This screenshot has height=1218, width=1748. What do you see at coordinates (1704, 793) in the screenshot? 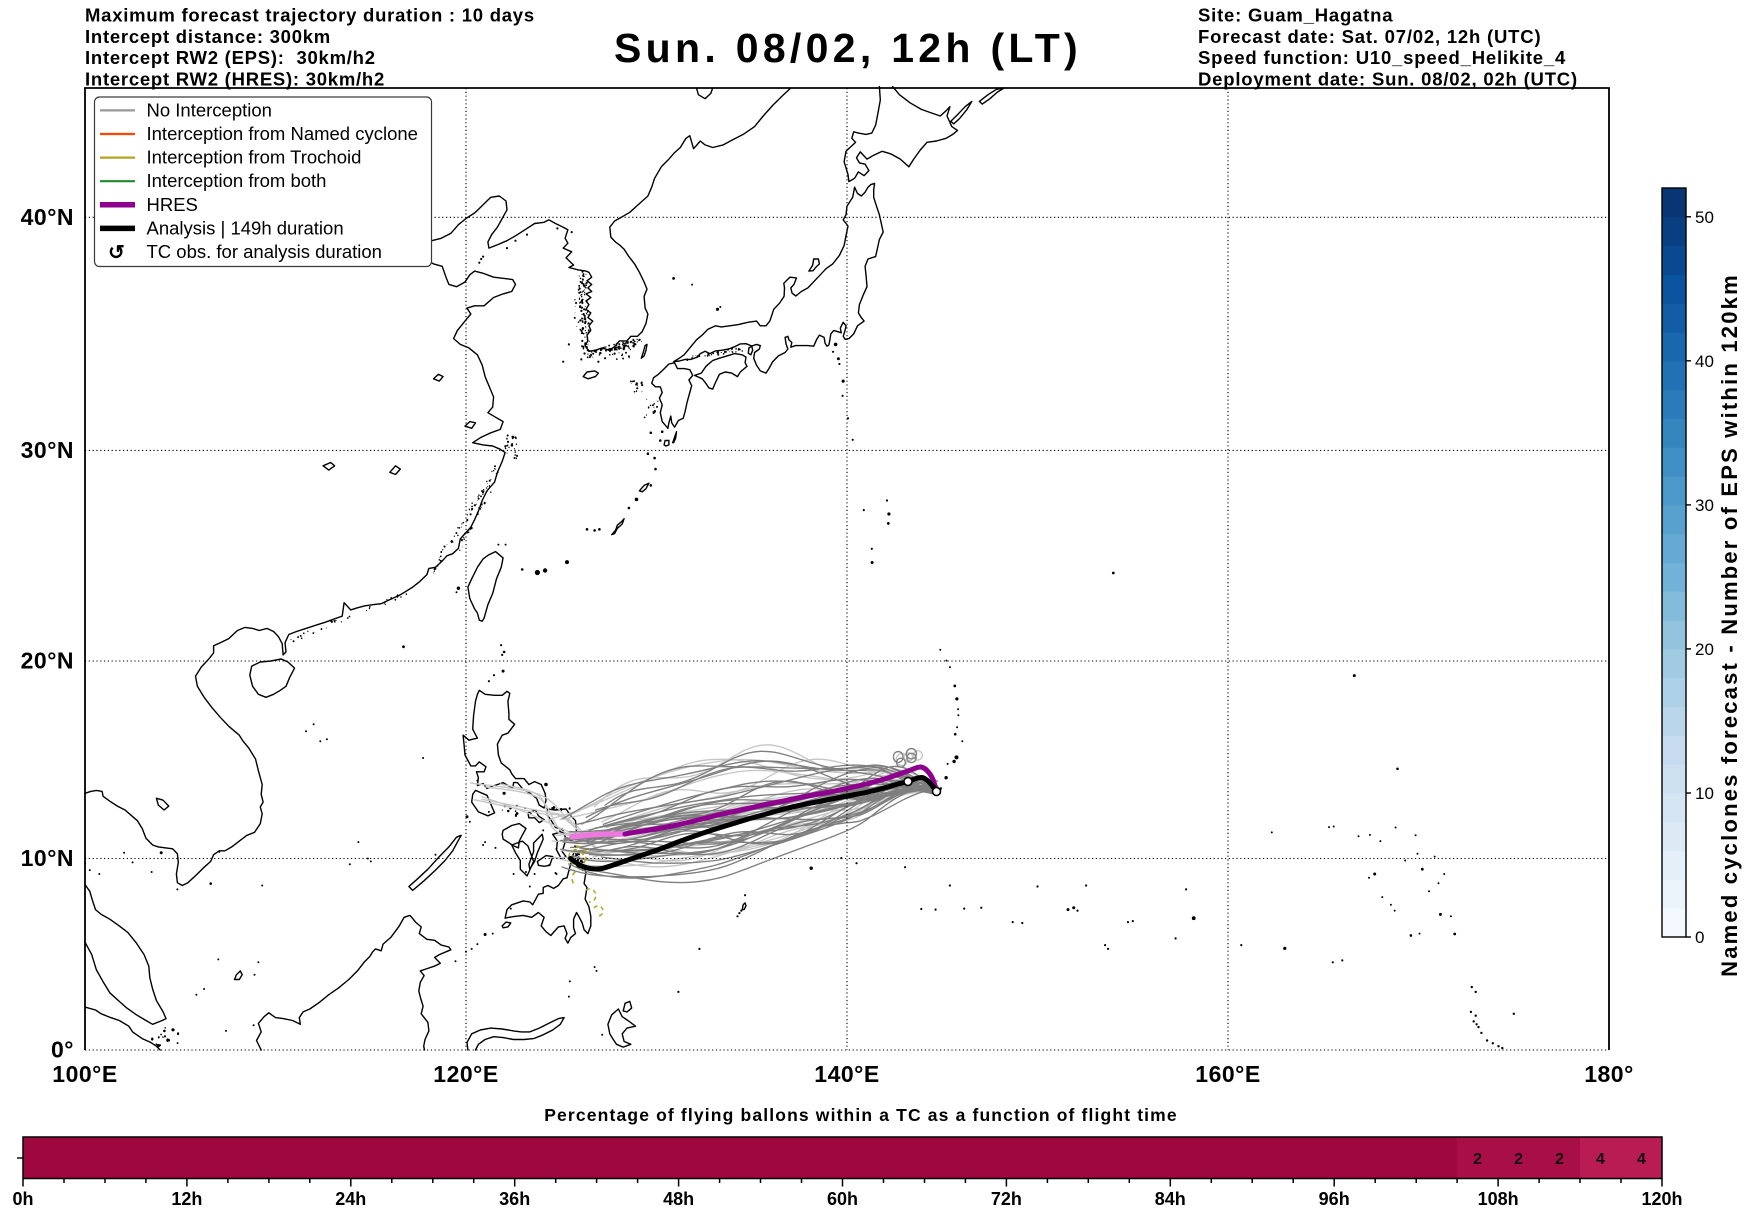
I see `svg-text: 10` at bounding box center [1704, 793].